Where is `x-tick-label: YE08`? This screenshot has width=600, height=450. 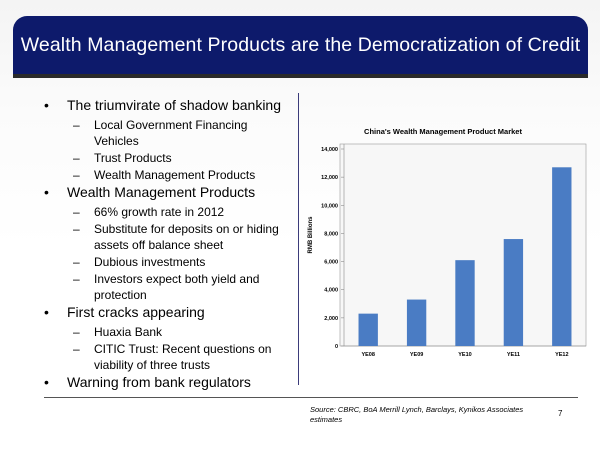 x-tick-label: YE08 is located at coordinates (367, 355).